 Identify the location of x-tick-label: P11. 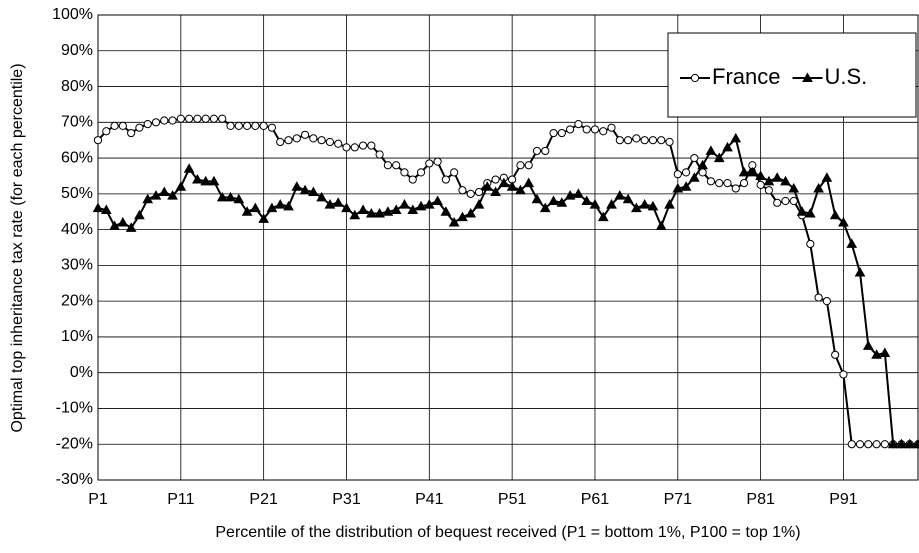
(180, 499).